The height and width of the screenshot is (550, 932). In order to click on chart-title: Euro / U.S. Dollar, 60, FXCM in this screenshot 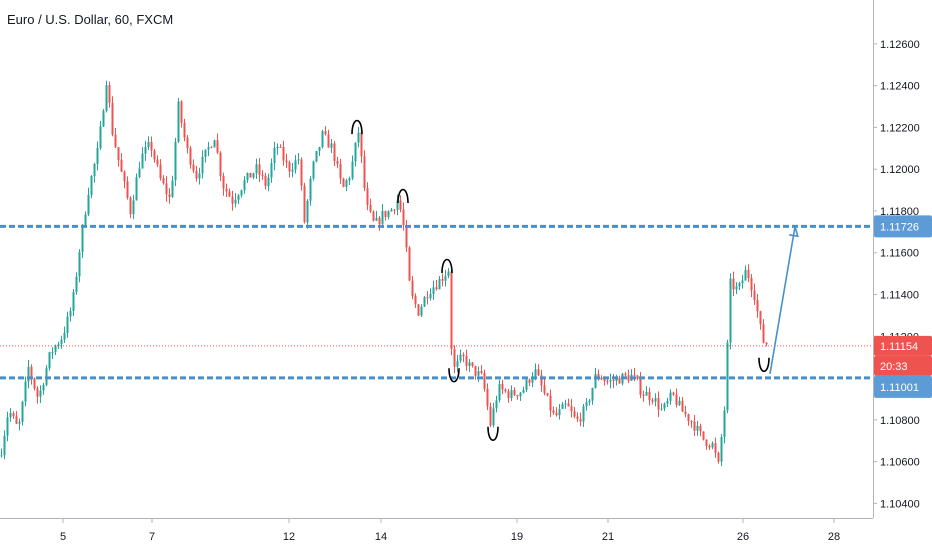, I will do `click(90, 19)`.